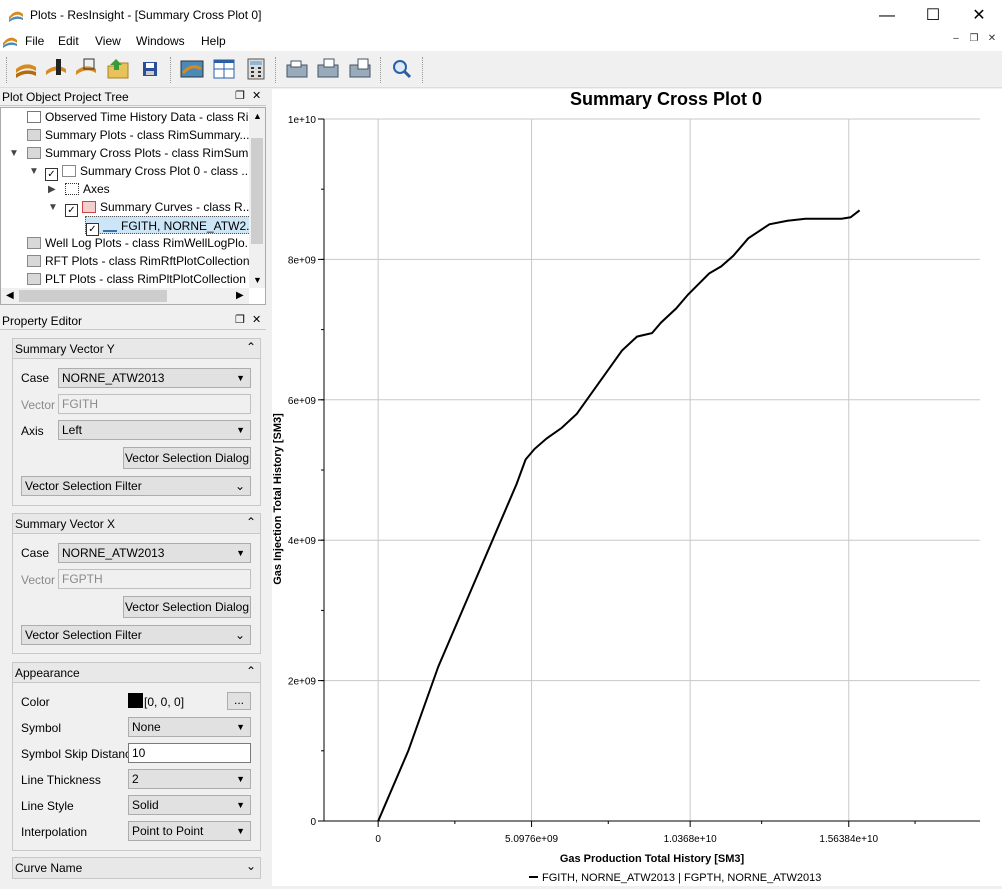 The height and width of the screenshot is (889, 1002). What do you see at coordinates (402, 69) in the screenshot?
I see `zoom-icon` at bounding box center [402, 69].